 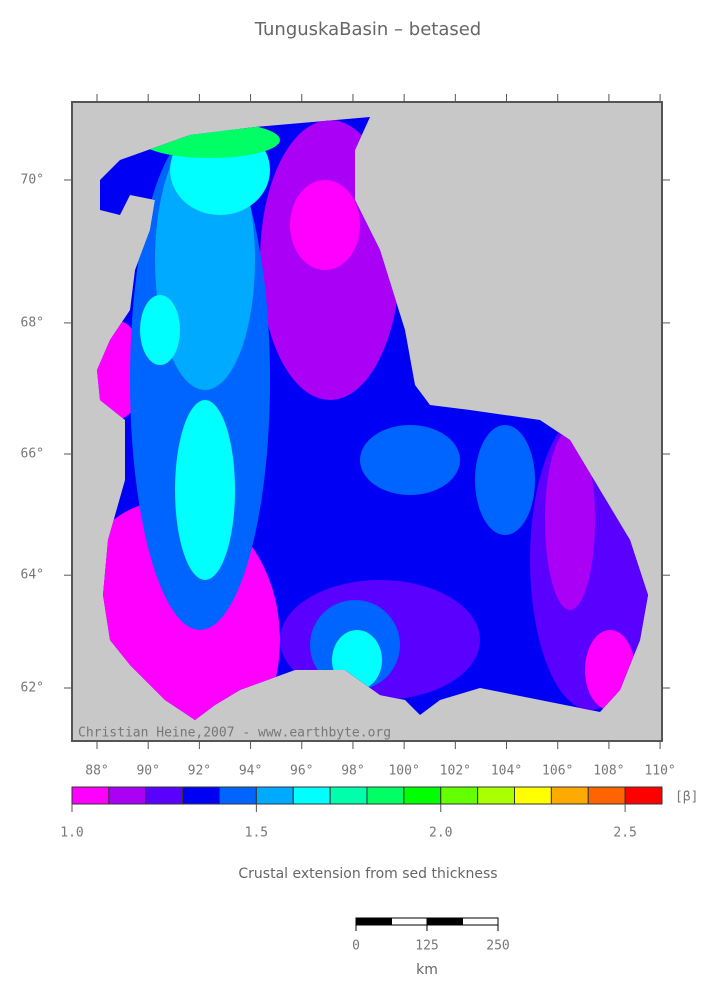 I want to click on lon-label: 96°, so click(x=301, y=771).